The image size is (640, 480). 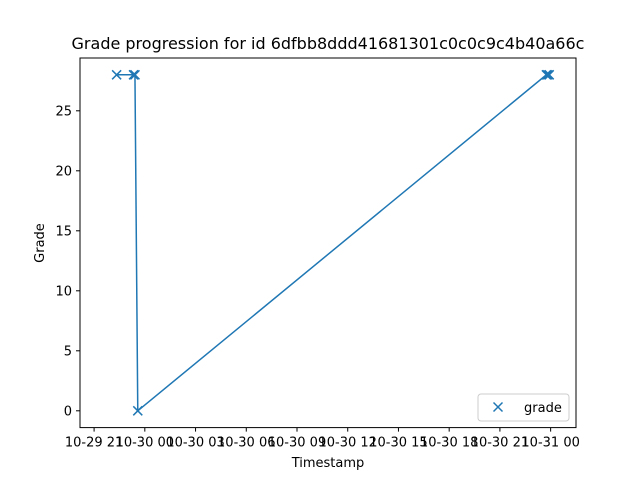 I want to click on legend-marker-x-icon, so click(x=498, y=407).